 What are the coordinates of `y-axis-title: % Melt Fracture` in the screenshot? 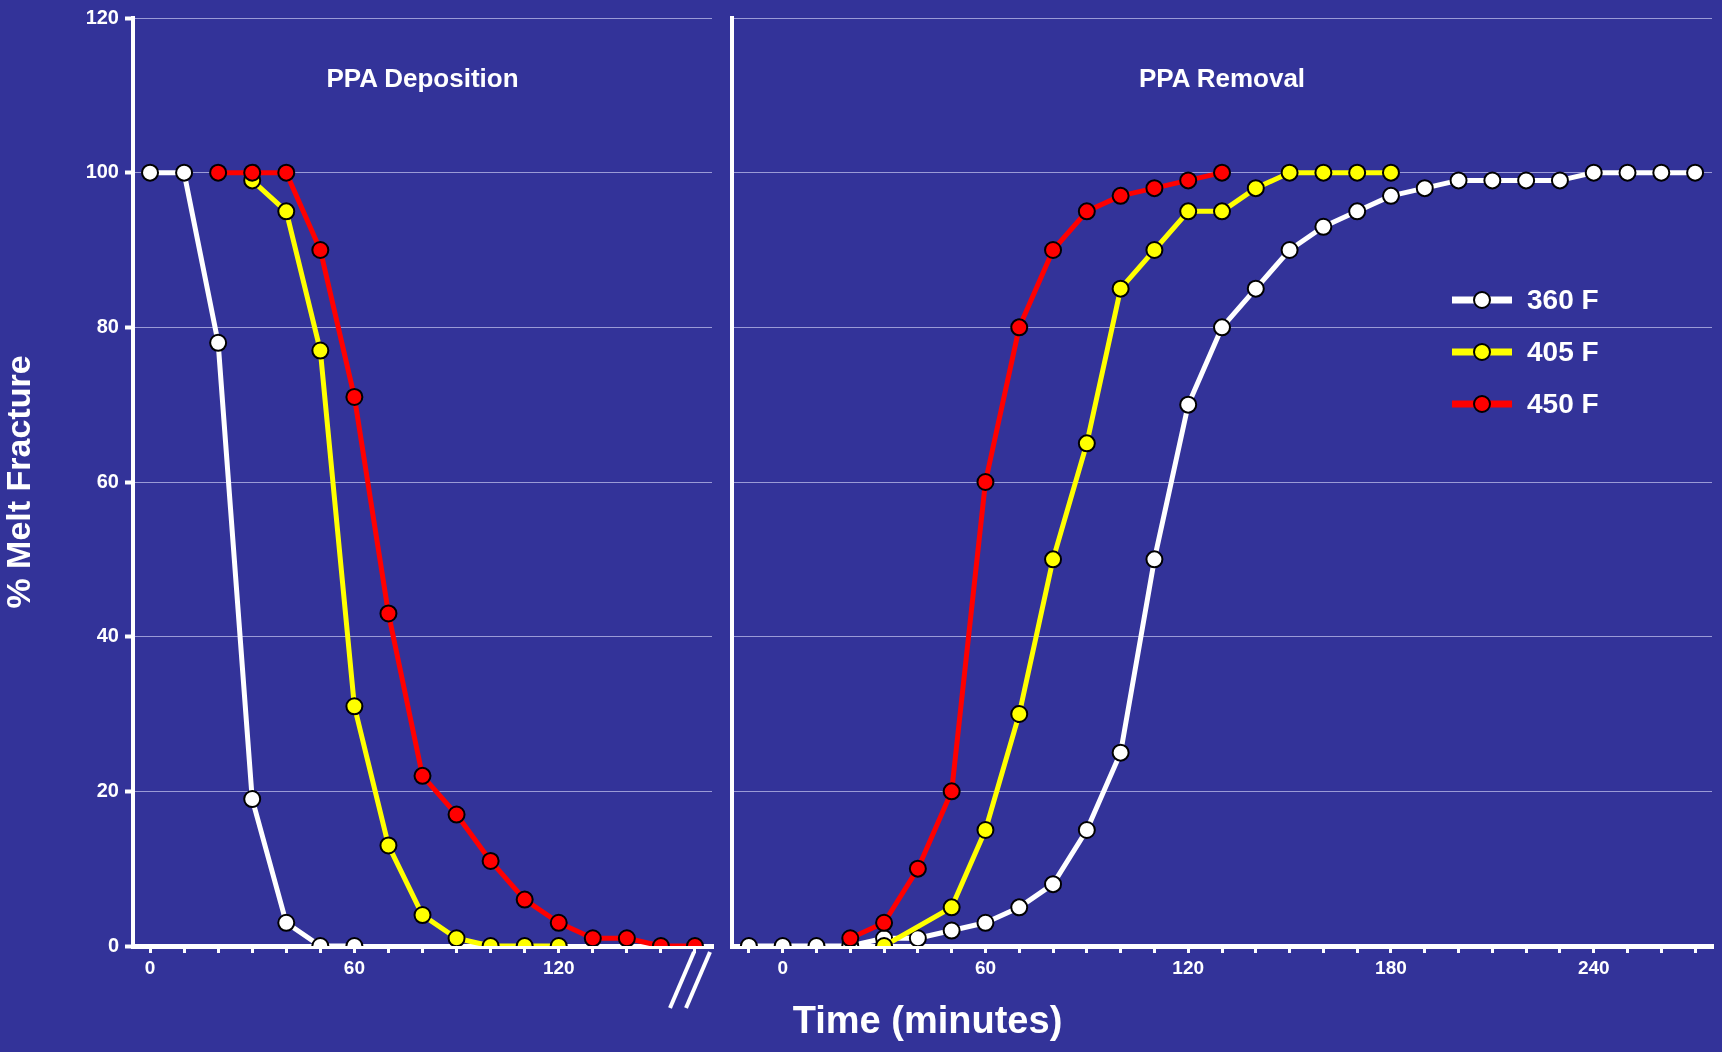 It's located at (18, 482).